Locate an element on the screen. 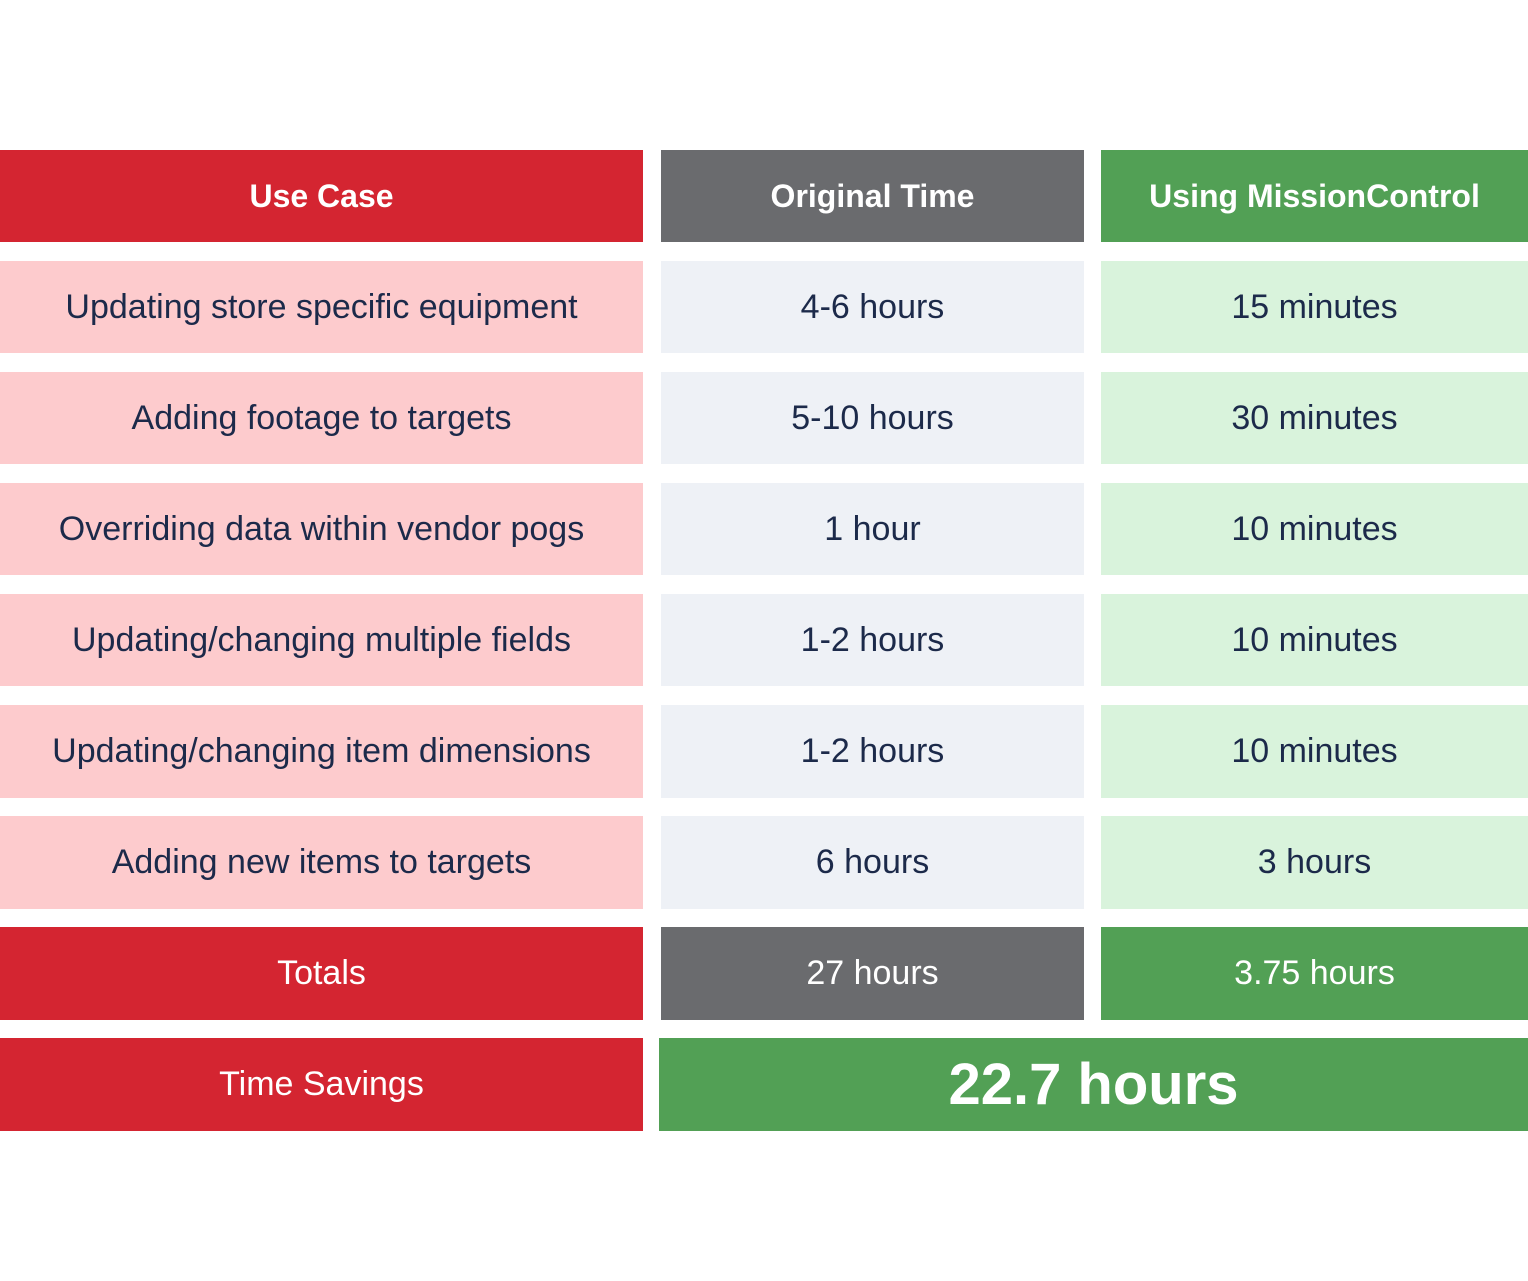 This screenshot has width=1528, height=1281. original-time-cell: 1 hour is located at coordinates (872, 529).